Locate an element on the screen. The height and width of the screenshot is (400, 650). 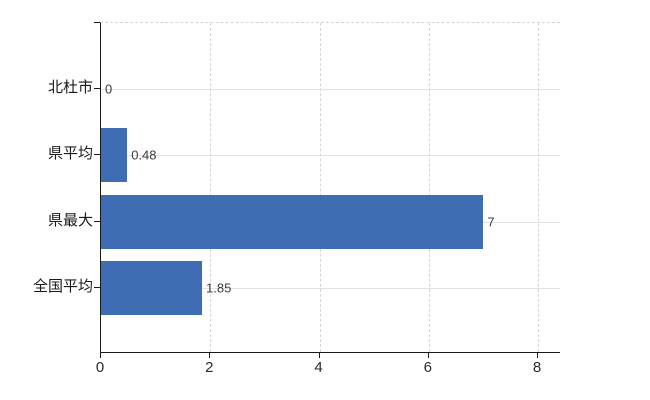
value-label: 0 is located at coordinates (109, 89).